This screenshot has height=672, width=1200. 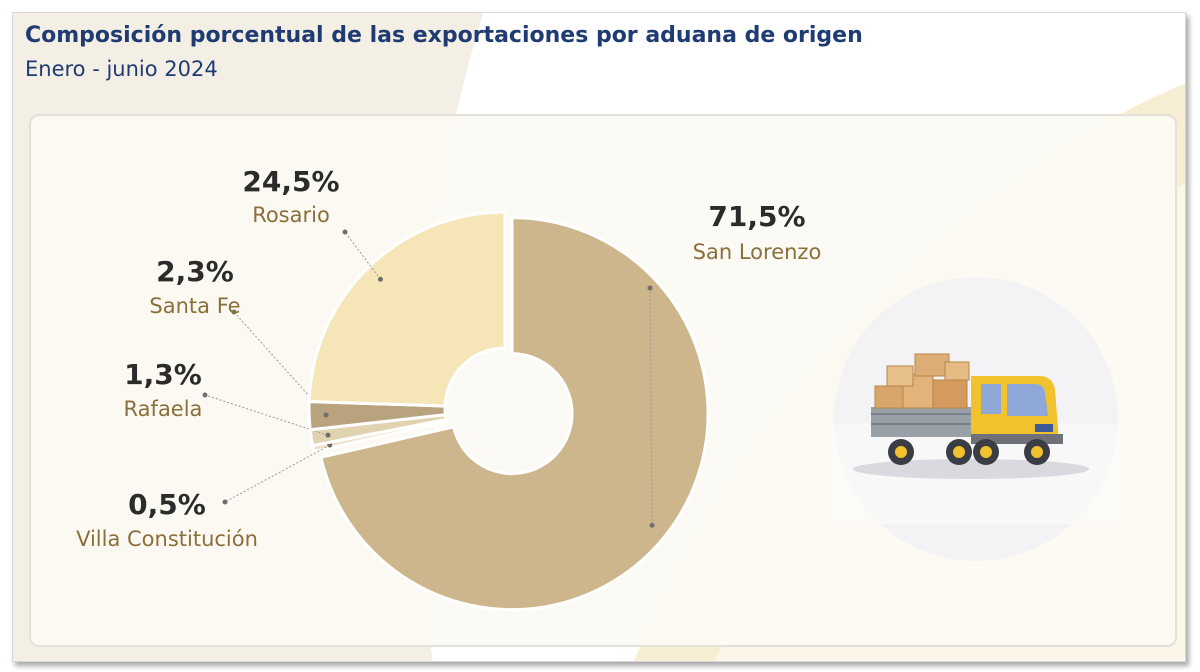 What do you see at coordinates (291, 215) in the screenshot?
I see `data-label-name: Rosario` at bounding box center [291, 215].